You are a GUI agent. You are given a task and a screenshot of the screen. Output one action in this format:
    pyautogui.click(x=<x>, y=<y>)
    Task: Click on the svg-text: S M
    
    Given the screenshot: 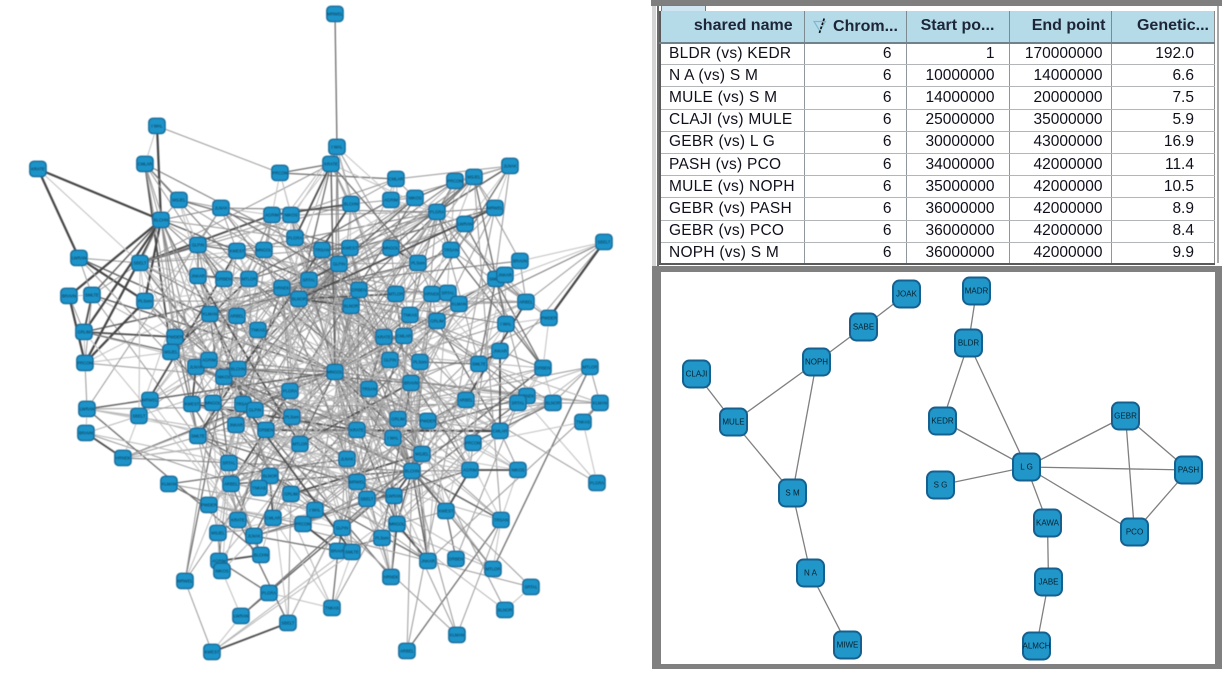 What is the action you would take?
    pyautogui.click(x=792, y=493)
    